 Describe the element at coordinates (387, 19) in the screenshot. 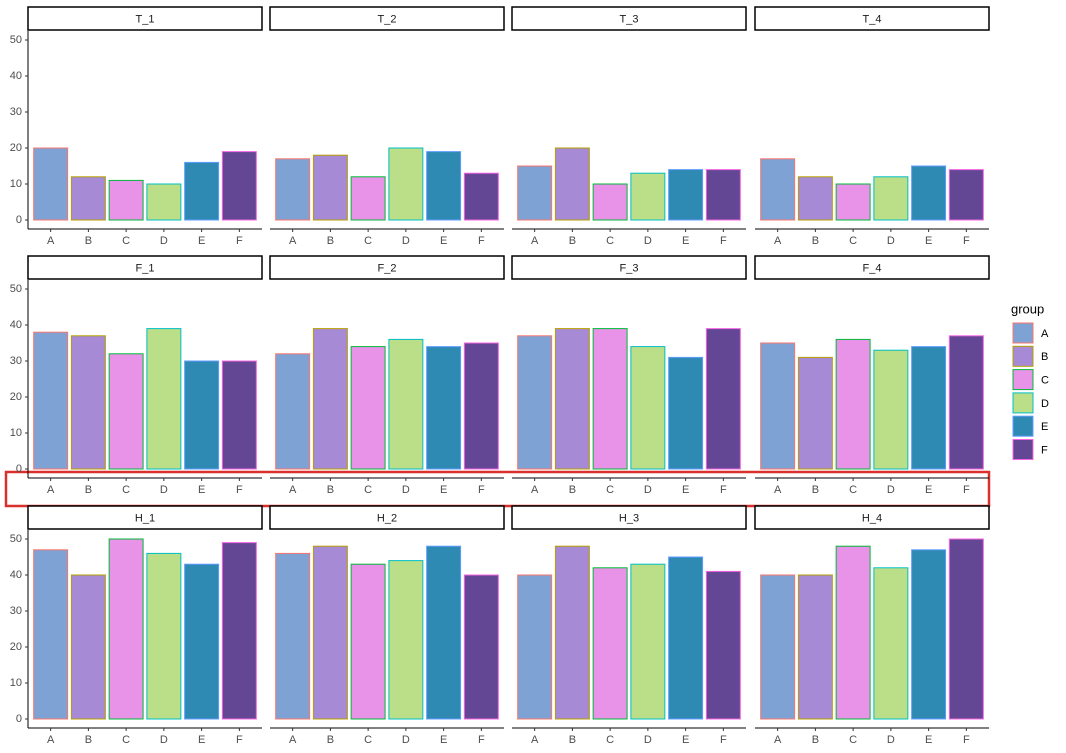

I see `strip-title: T_2` at that location.